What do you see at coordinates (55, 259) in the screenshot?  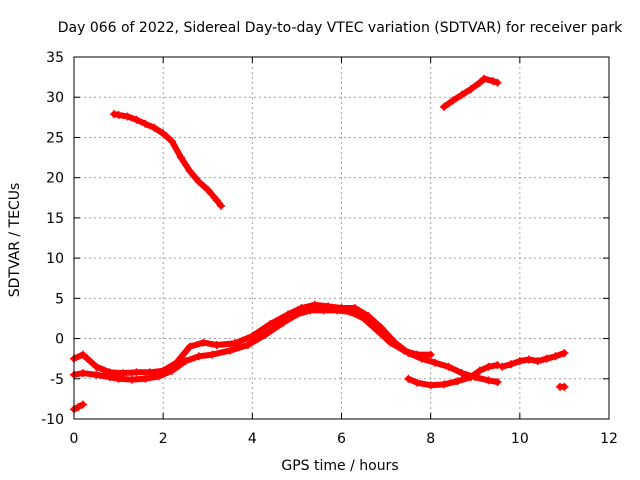 I see `y-tick-label: 10` at bounding box center [55, 259].